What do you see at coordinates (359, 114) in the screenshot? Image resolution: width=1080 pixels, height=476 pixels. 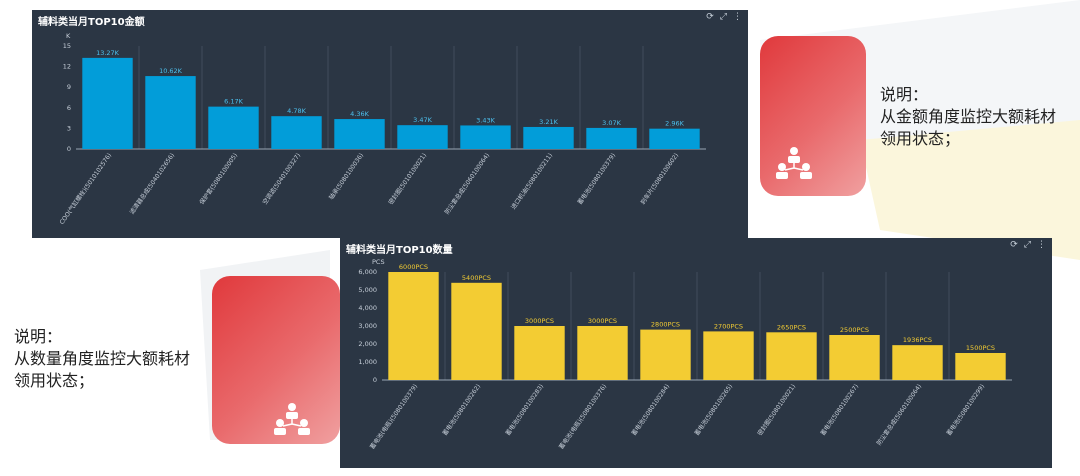 I see `data-label: 4.36K` at bounding box center [359, 114].